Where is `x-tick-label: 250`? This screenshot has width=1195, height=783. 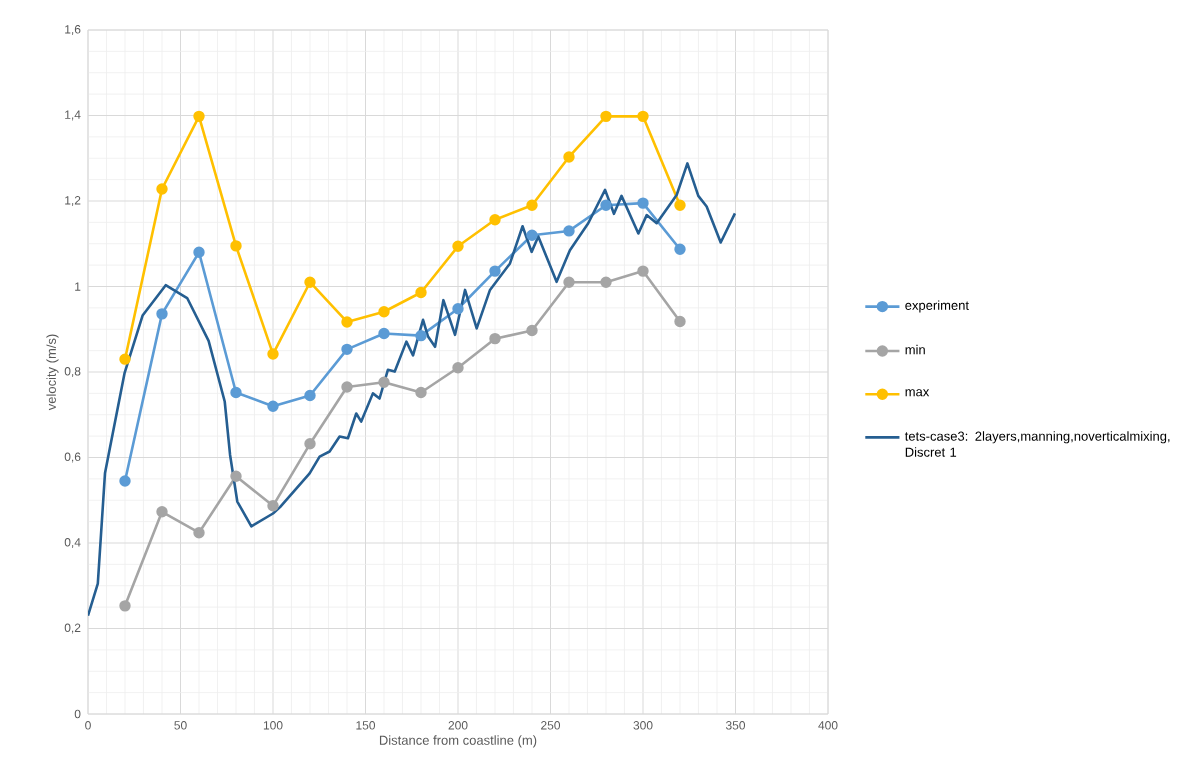 x-tick-label: 250 is located at coordinates (551, 725).